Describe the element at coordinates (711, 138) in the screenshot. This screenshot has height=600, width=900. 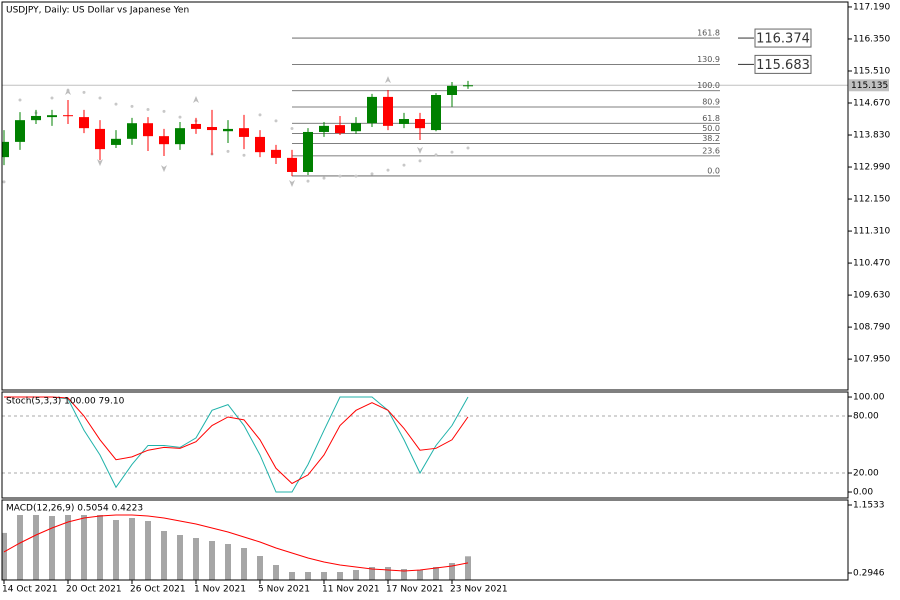
I see `fib-label: 38.2` at that location.